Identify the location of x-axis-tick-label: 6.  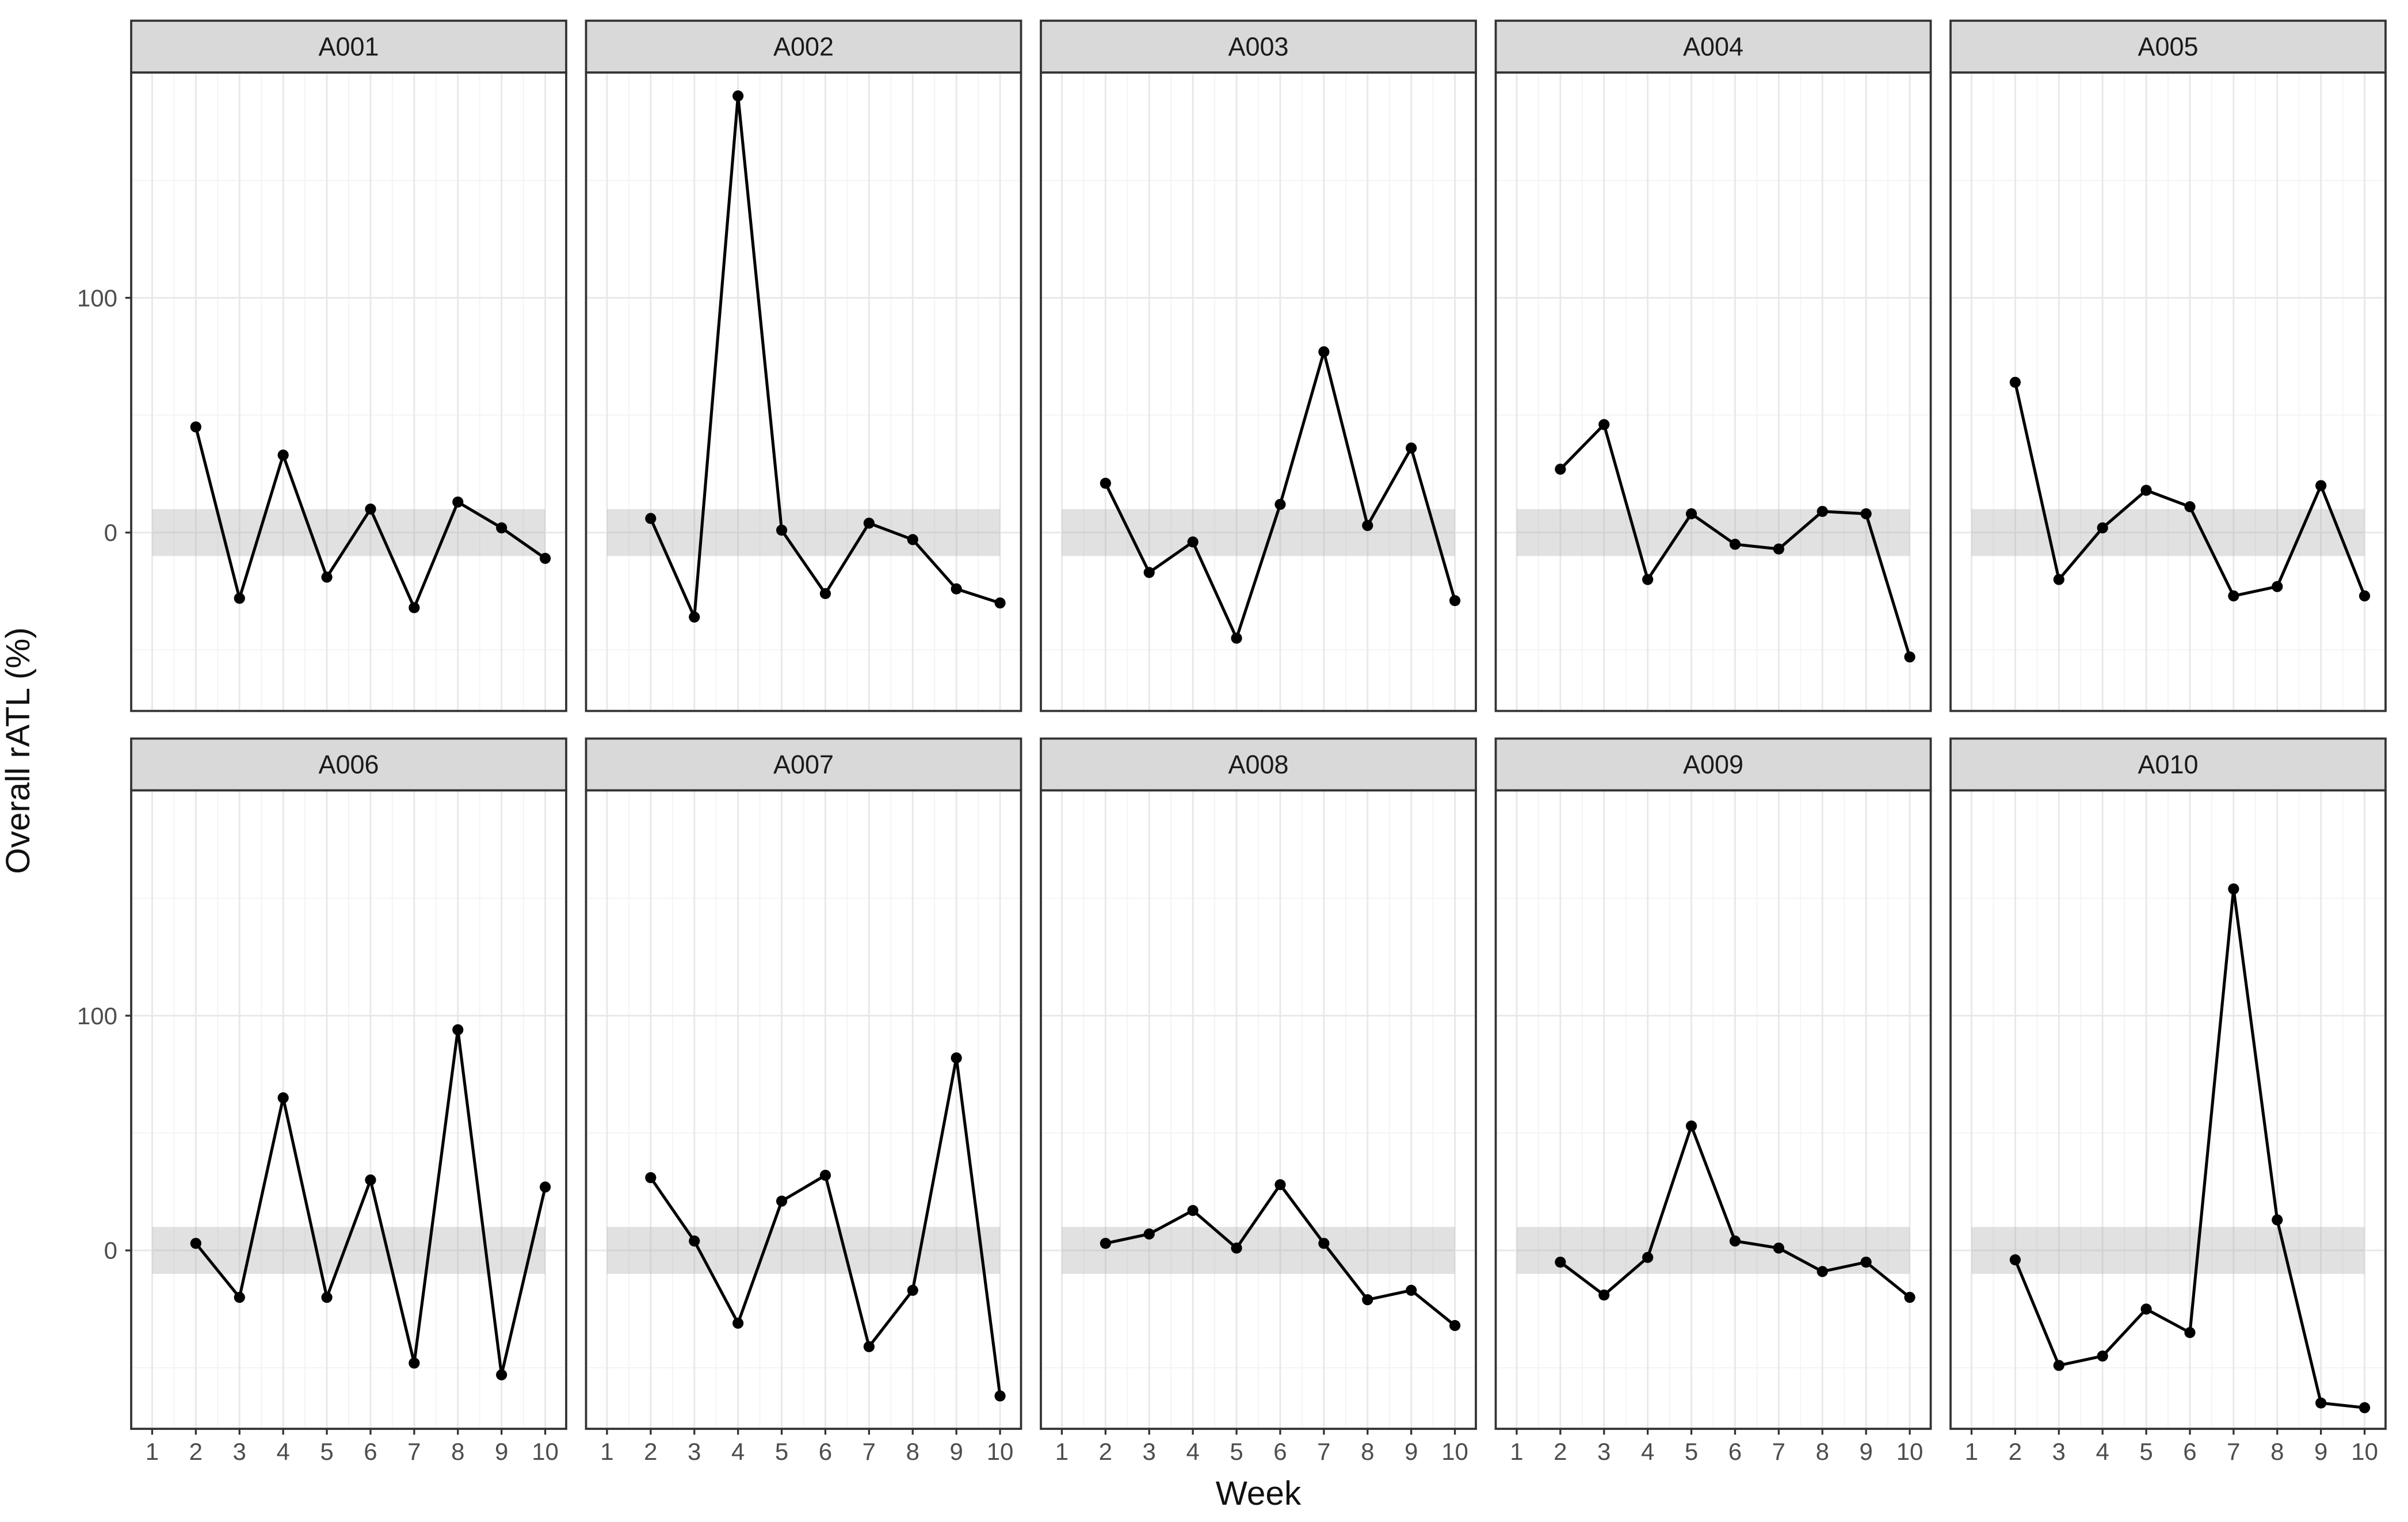
(825, 1451).